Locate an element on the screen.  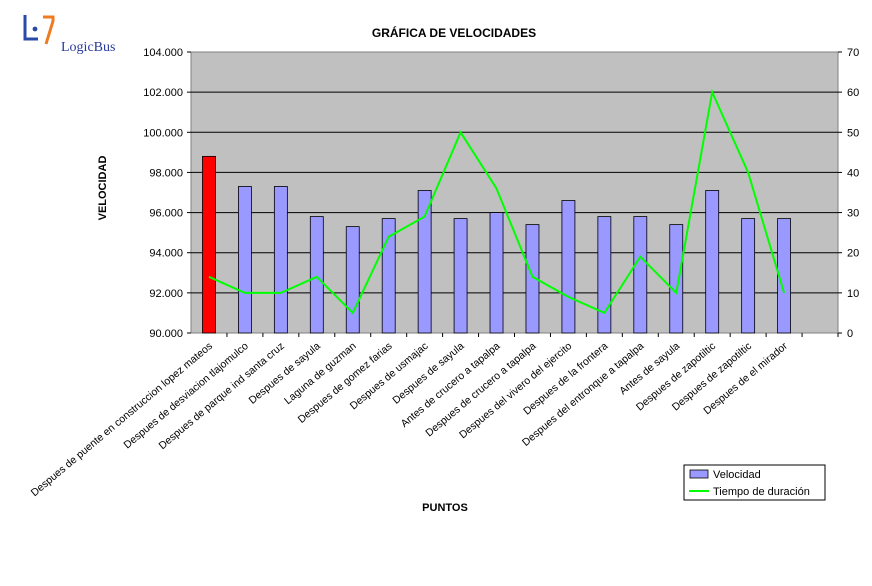
y-tick-label: 92.000 is located at coordinates (166, 294).